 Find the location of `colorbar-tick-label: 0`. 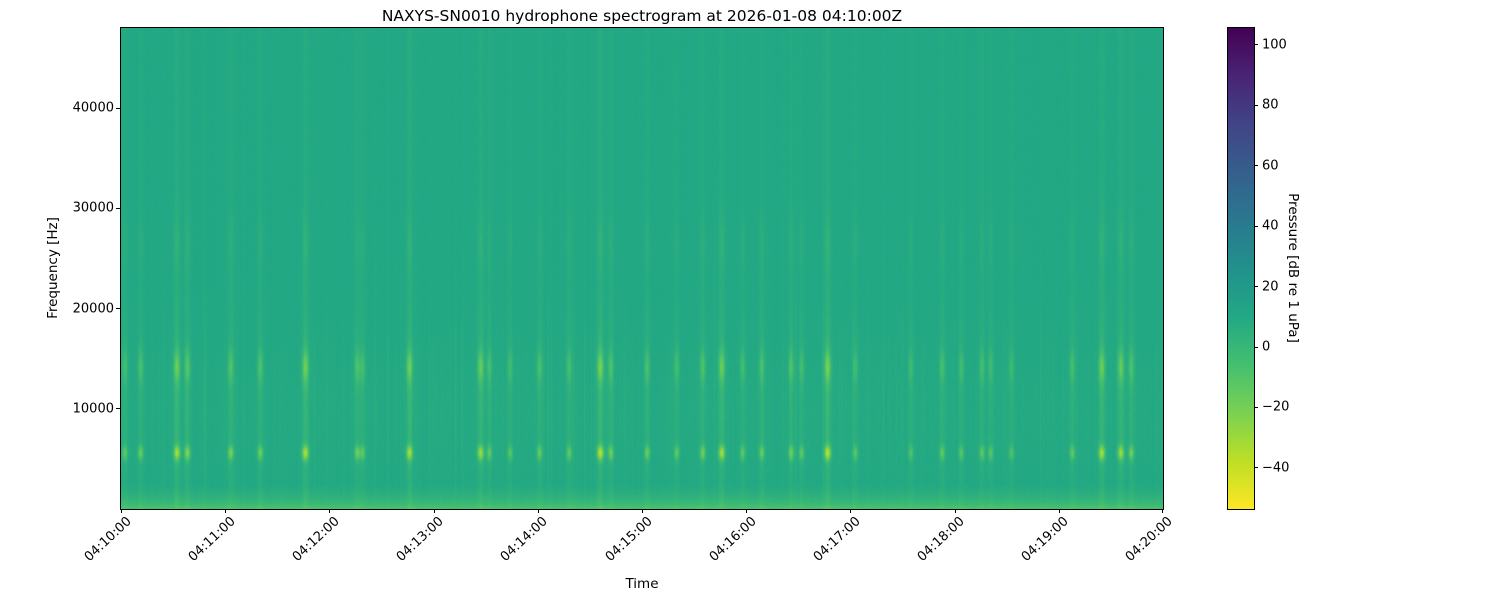

colorbar-tick-label: 0 is located at coordinates (1266, 347).